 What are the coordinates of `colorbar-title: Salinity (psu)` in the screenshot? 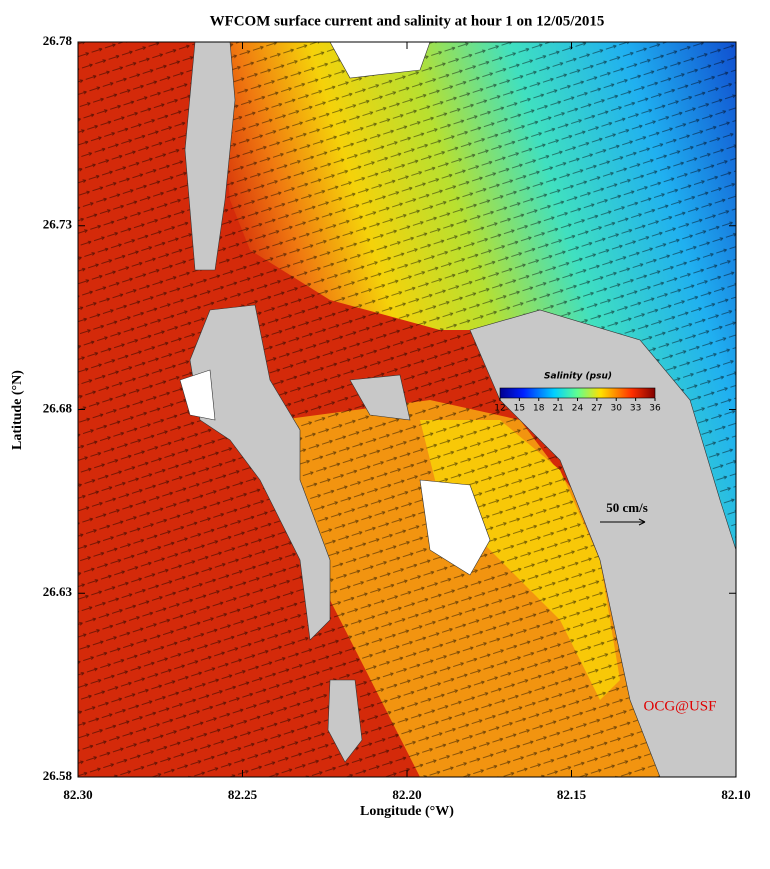 It's located at (578, 377).